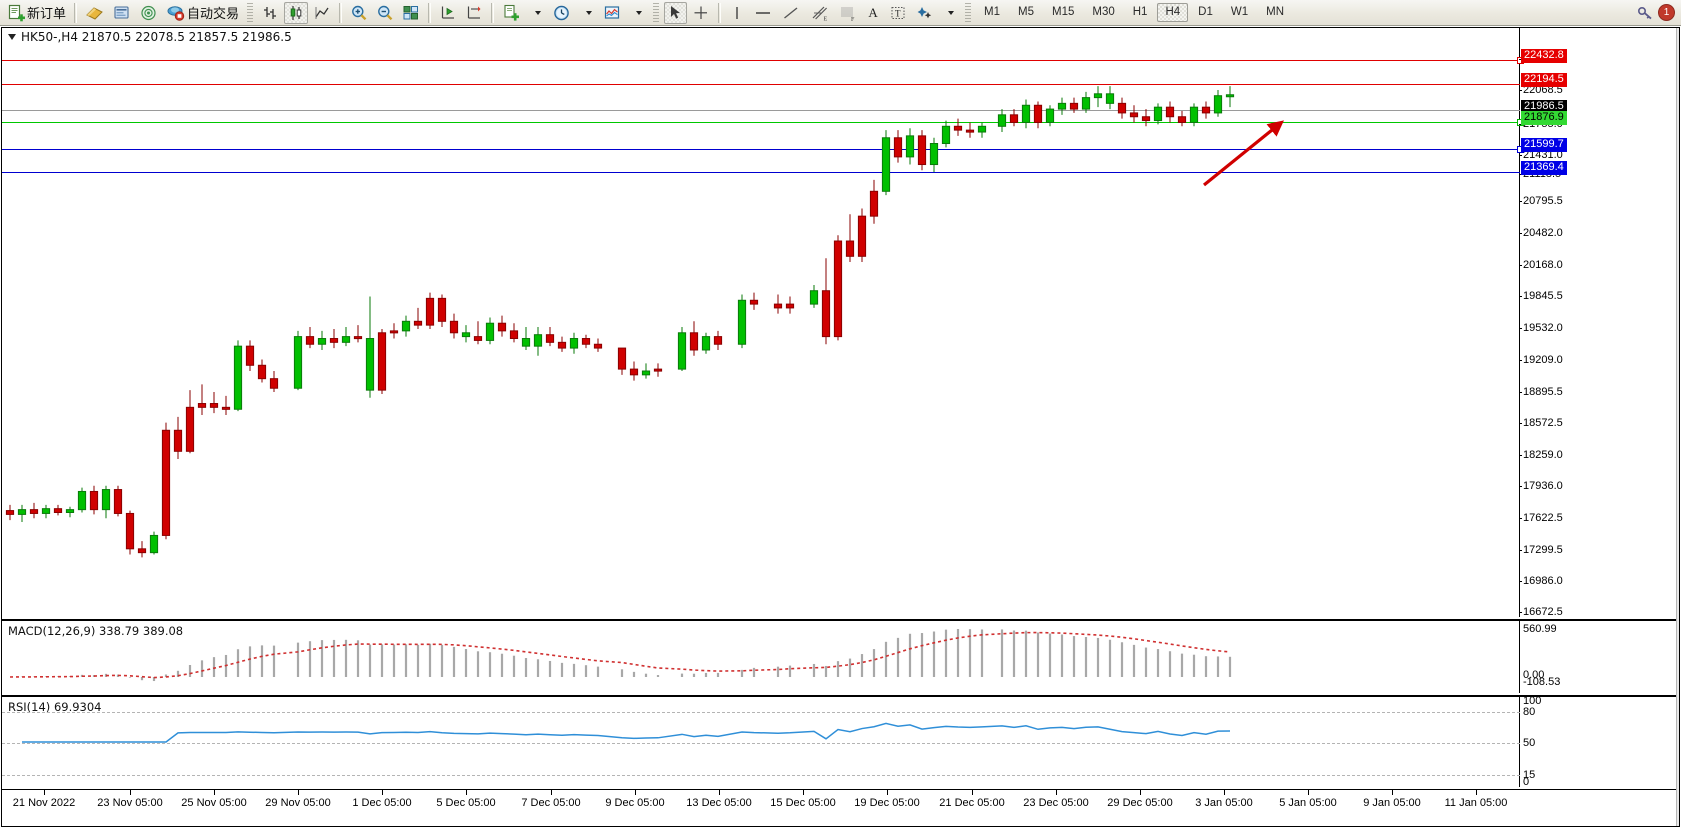 The height and width of the screenshot is (828, 1681). What do you see at coordinates (1205, 12) in the screenshot?
I see `timeframe-d1: D1` at bounding box center [1205, 12].